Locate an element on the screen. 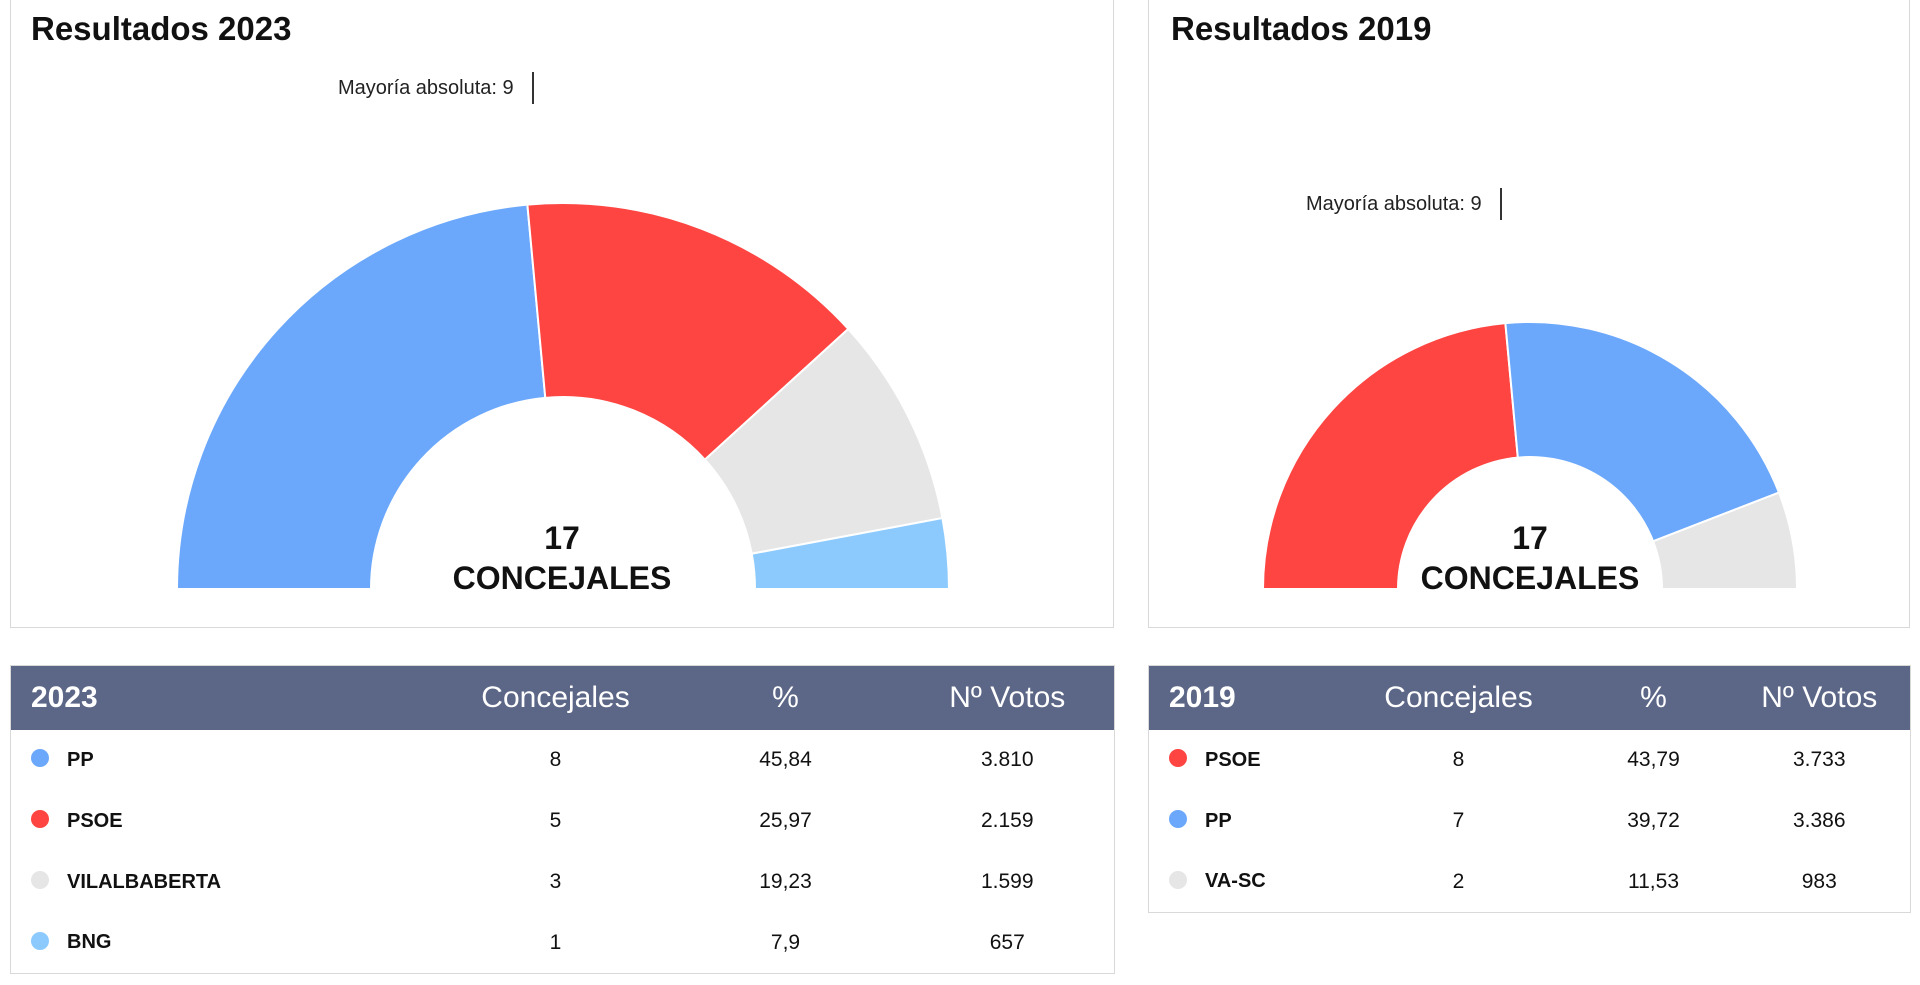 Image resolution: width=1920 pixels, height=985 pixels. concejales-cell: 5 is located at coordinates (555, 820).